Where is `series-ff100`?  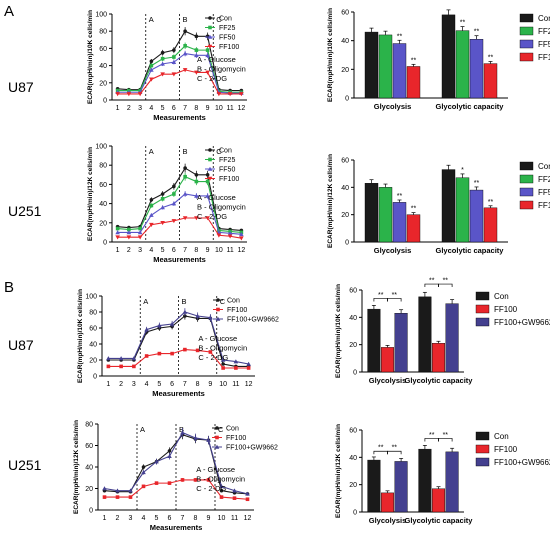 series-ff100 is located at coordinates (413, 356).